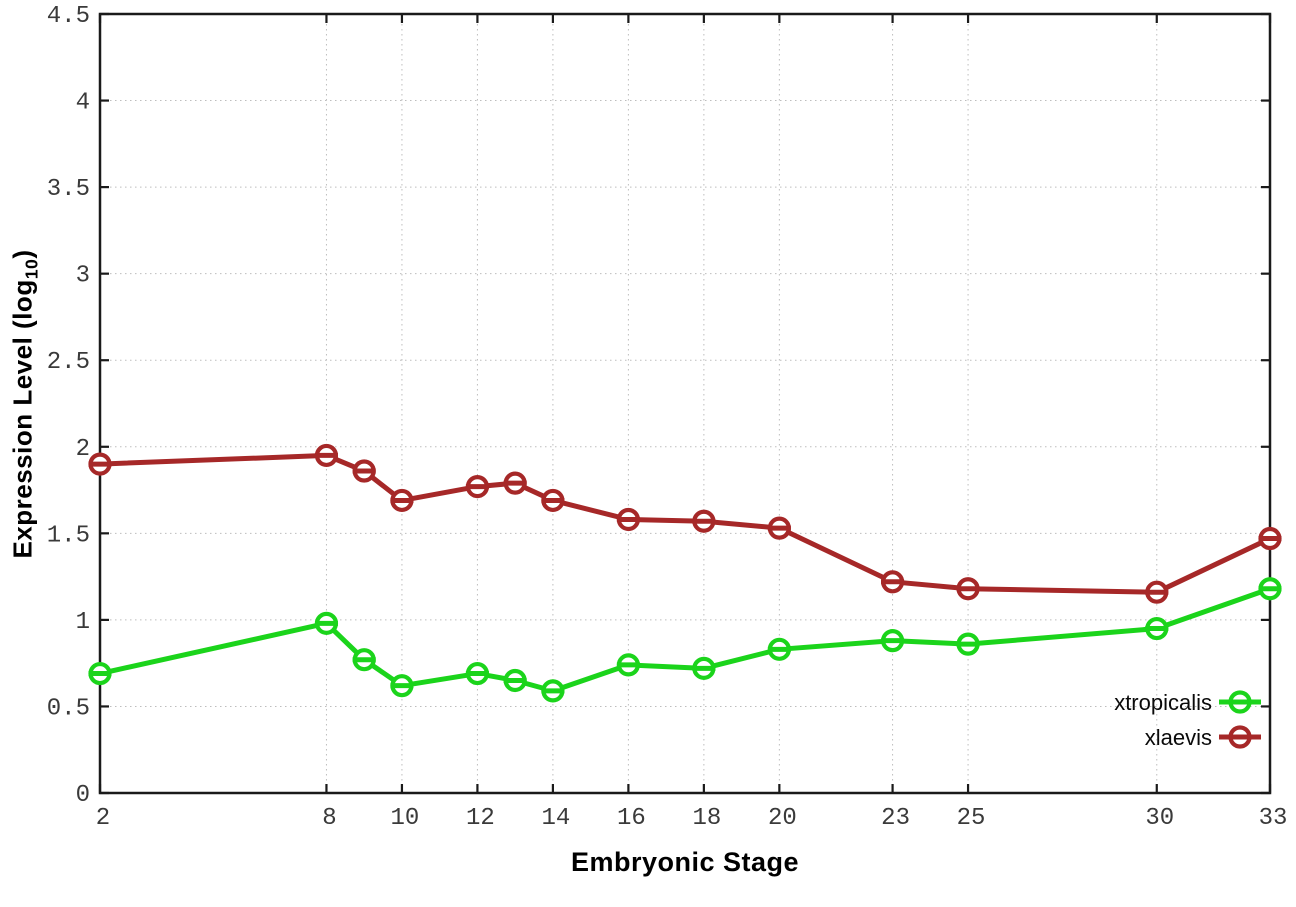 The image size is (1296, 907). Describe the element at coordinates (1159, 818) in the screenshot. I see `x-tick-label: 30` at that location.